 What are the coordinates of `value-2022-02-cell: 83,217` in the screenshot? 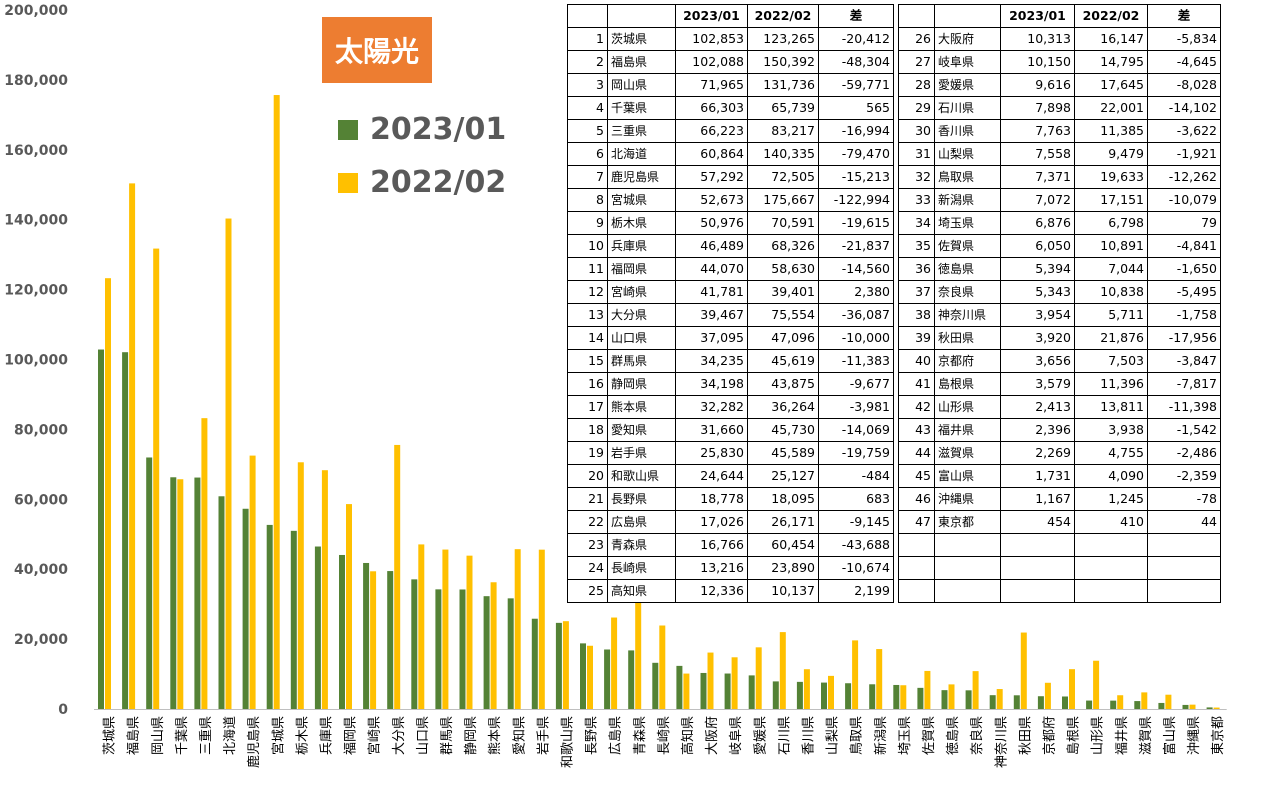 It's located at (783, 131).